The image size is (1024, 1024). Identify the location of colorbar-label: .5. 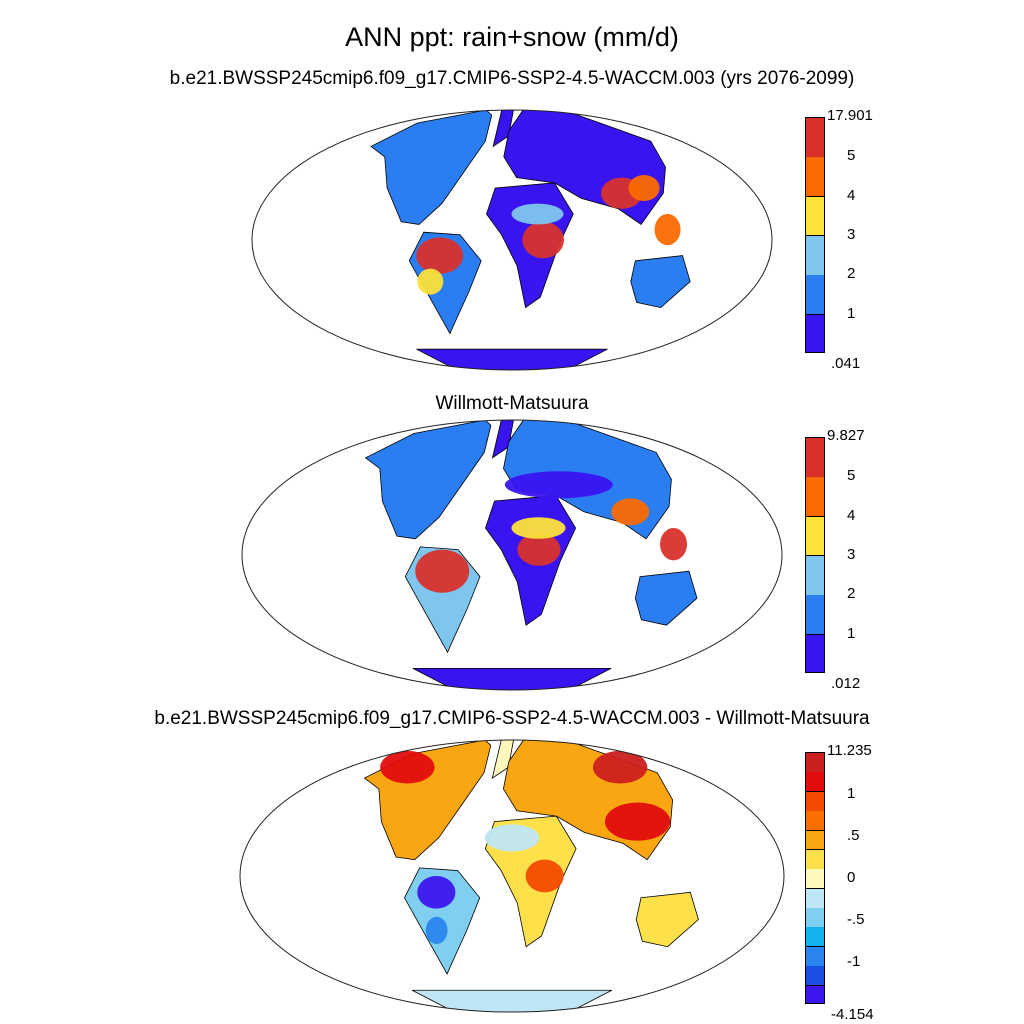
(853, 835).